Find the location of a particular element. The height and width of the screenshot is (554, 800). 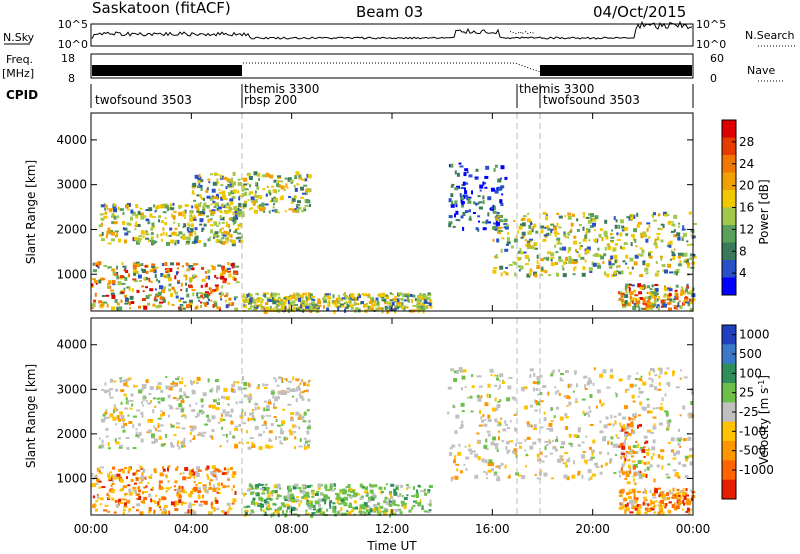

search-noise-trace is located at coordinates (522, 32).